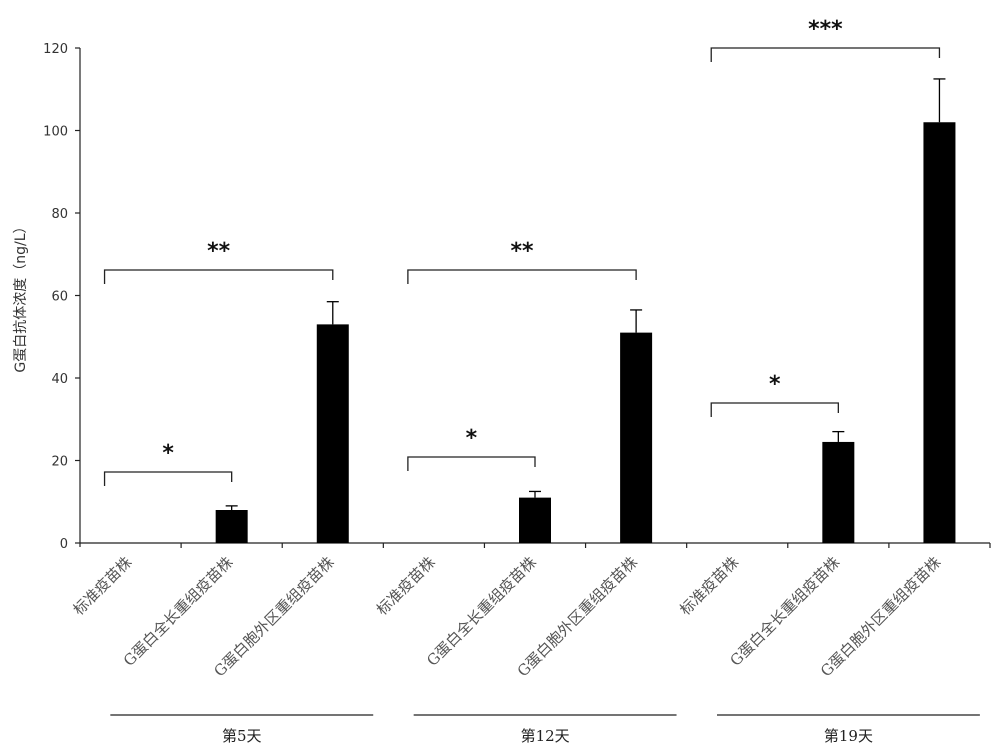  What do you see at coordinates (848, 736) in the screenshot?
I see `group-label: 第19天` at bounding box center [848, 736].